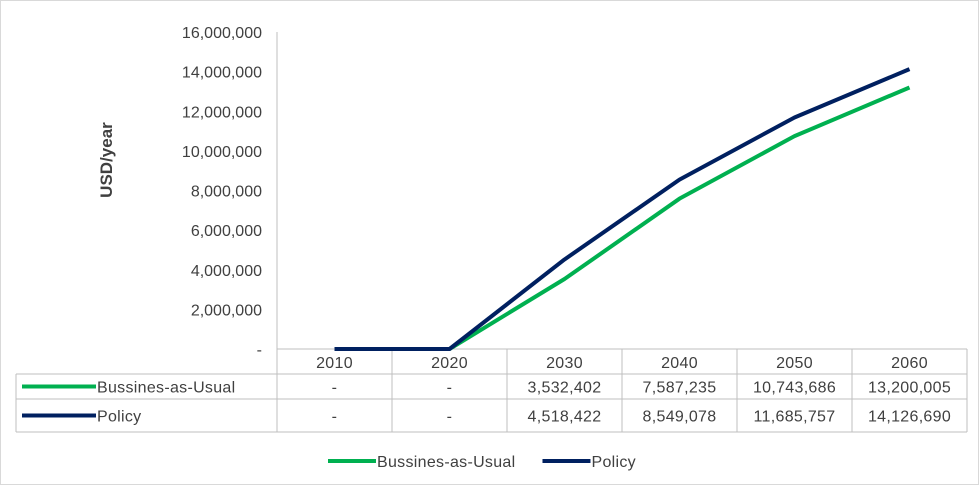  Describe the element at coordinates (259, 350) in the screenshot. I see `y-tick-label: -` at that location.